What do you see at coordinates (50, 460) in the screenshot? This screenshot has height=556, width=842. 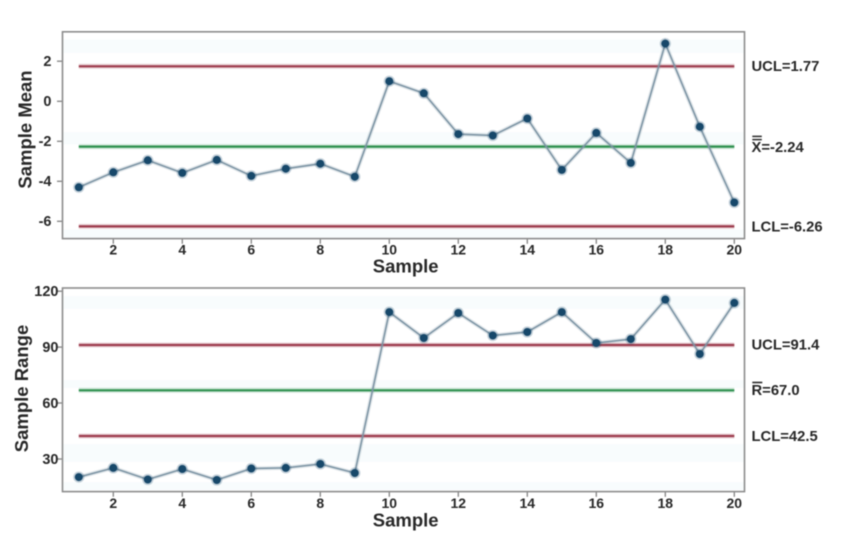 I see `svg-text: 30` at bounding box center [50, 460].